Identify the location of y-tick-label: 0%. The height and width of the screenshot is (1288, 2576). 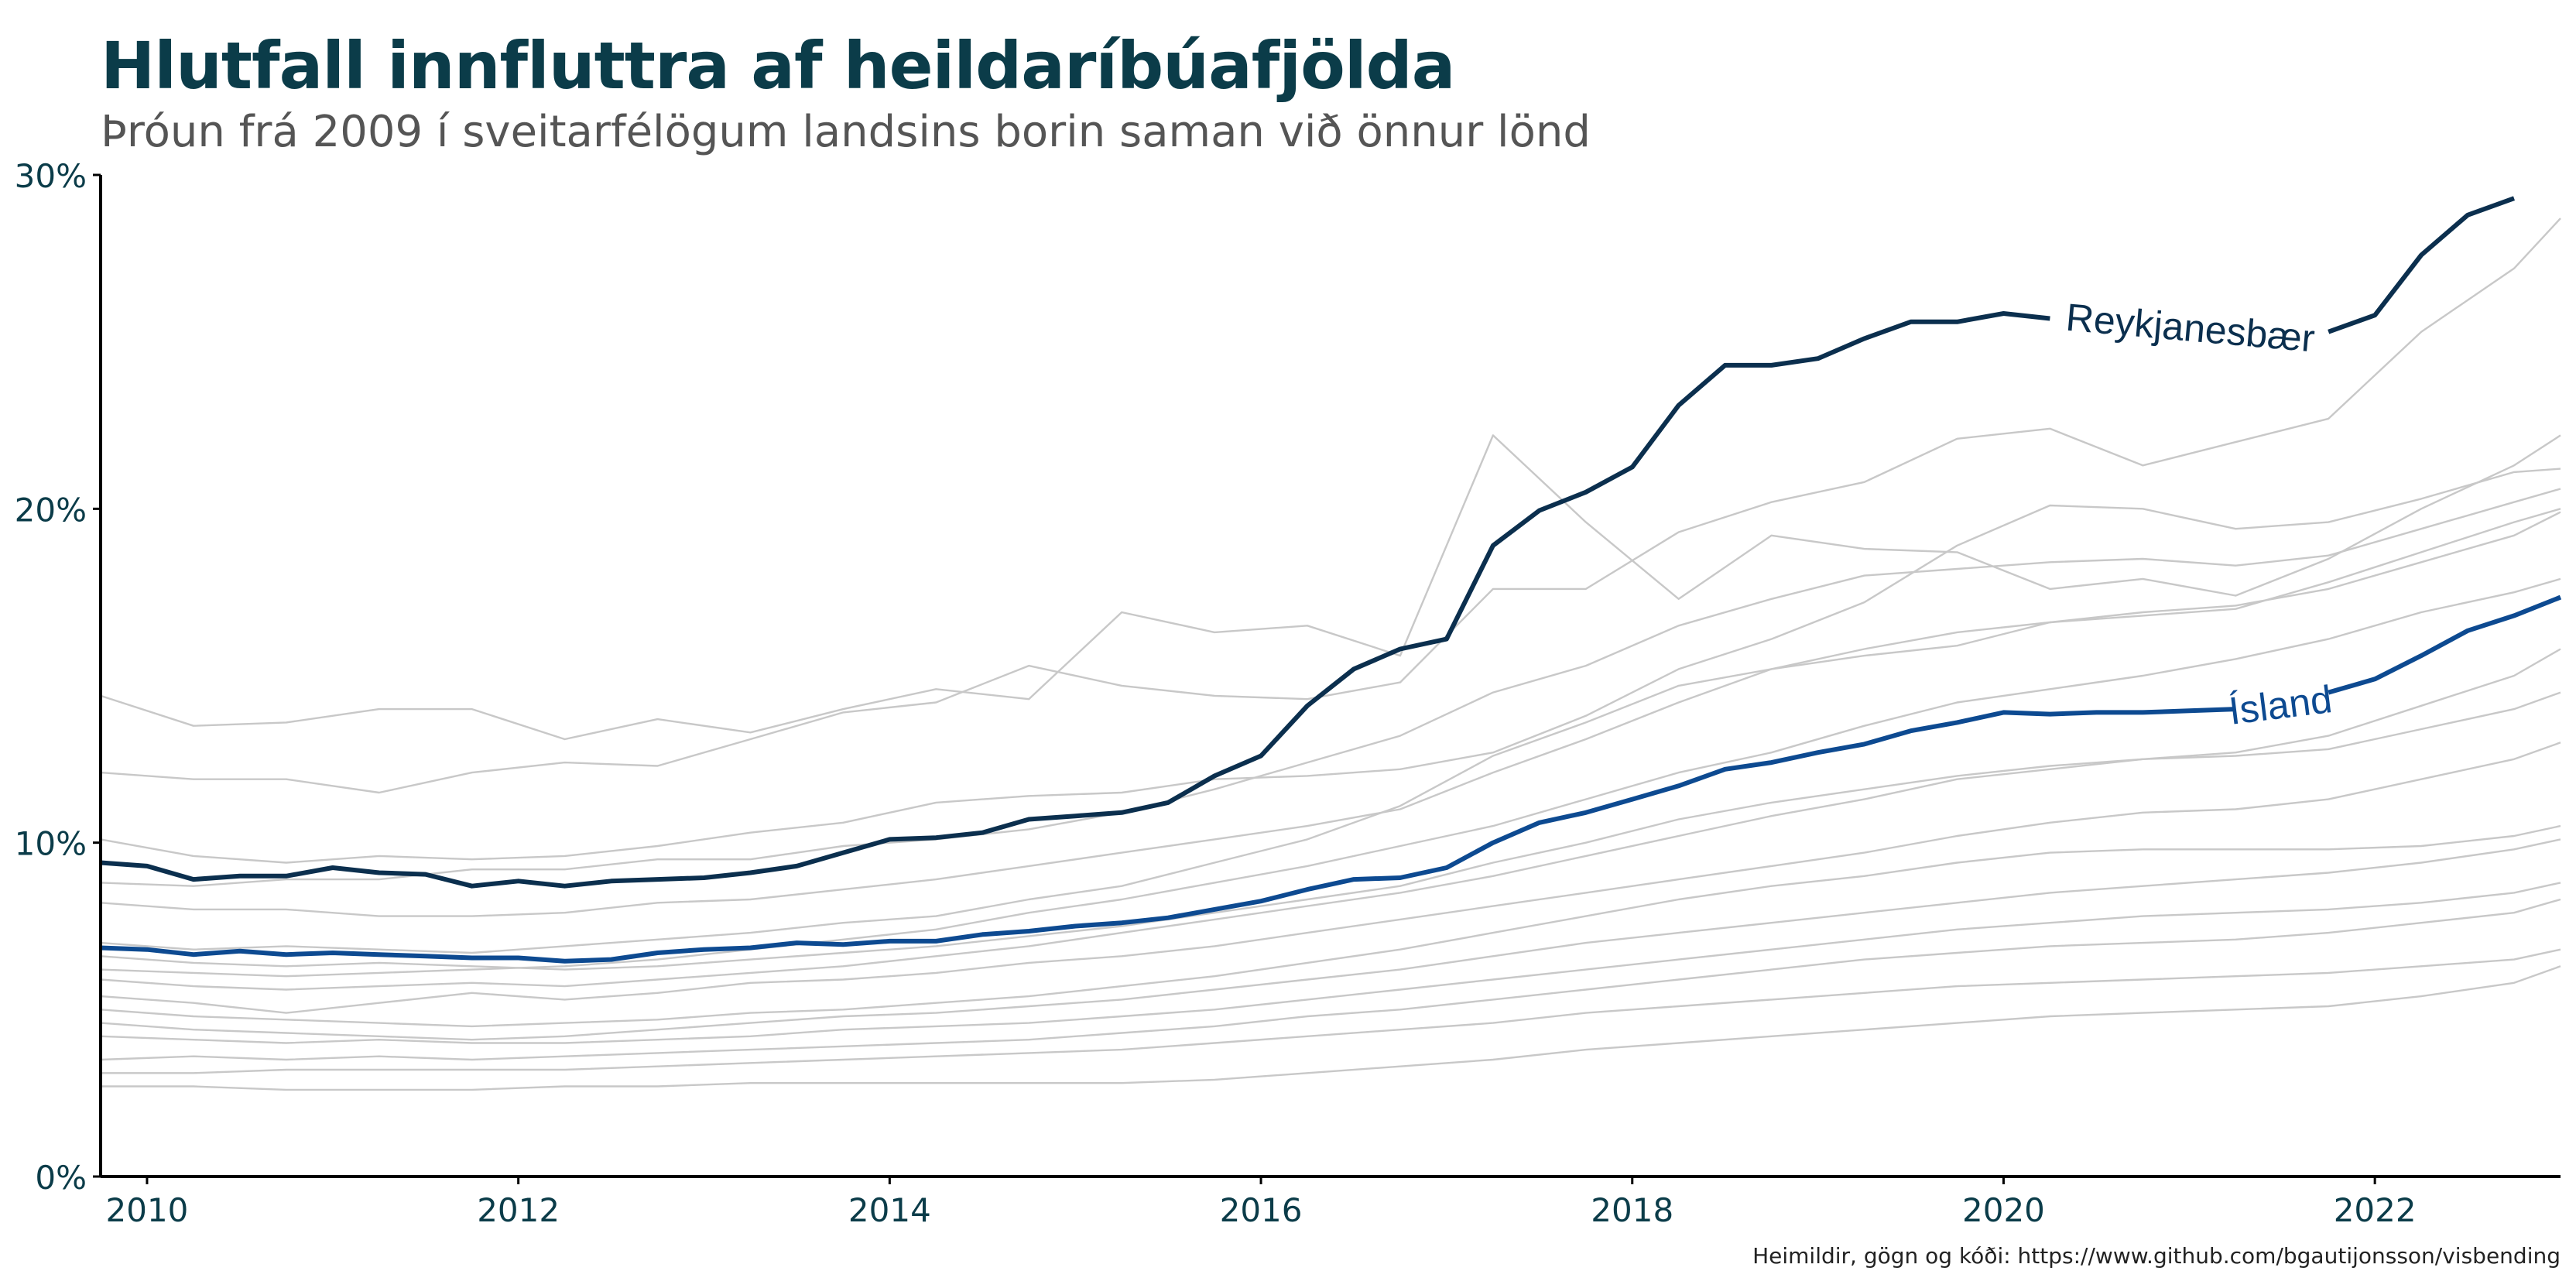
(61, 1178).